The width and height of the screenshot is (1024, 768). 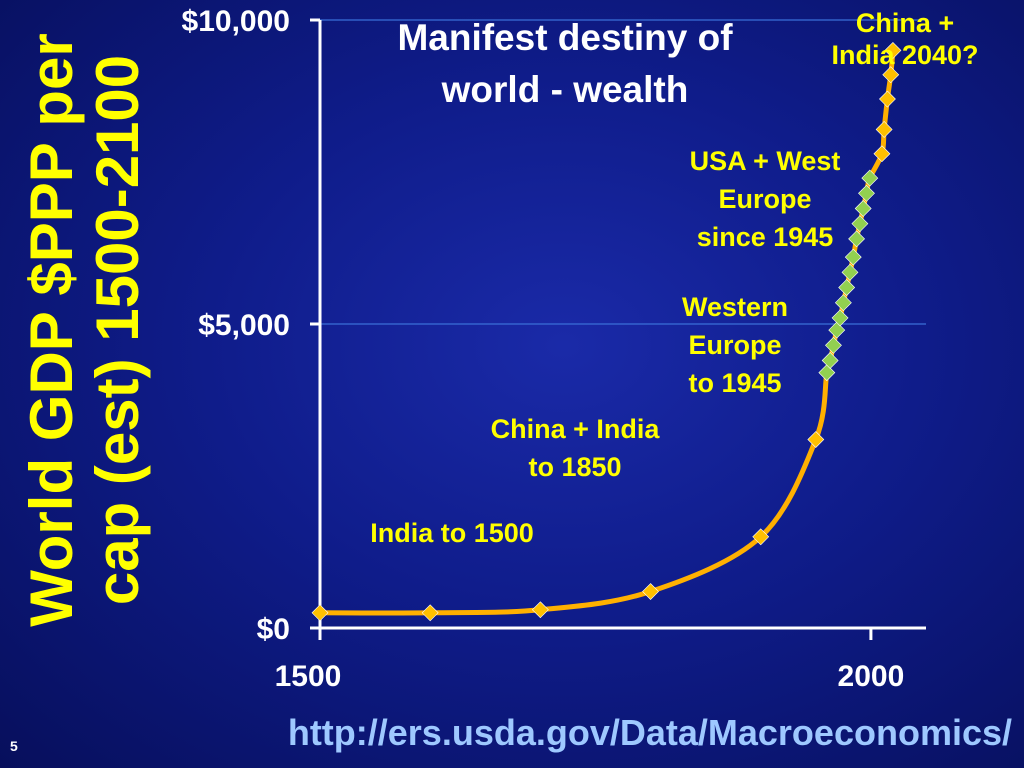 What do you see at coordinates (904, 39) in the screenshot?
I see `annotation-0: China + India 2040?` at bounding box center [904, 39].